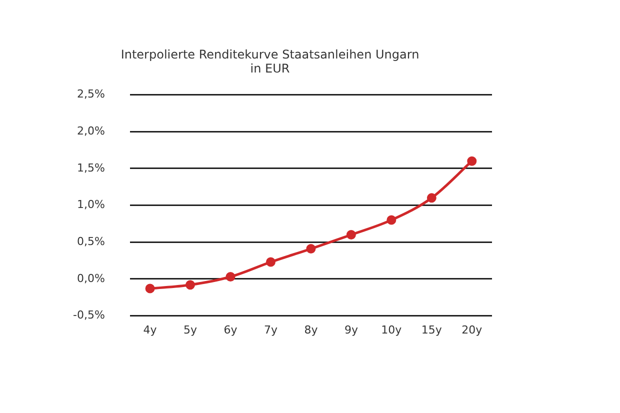 This screenshot has width=620, height=413. What do you see at coordinates (311, 329) in the screenshot?
I see `x-tick-label: 8y` at bounding box center [311, 329].